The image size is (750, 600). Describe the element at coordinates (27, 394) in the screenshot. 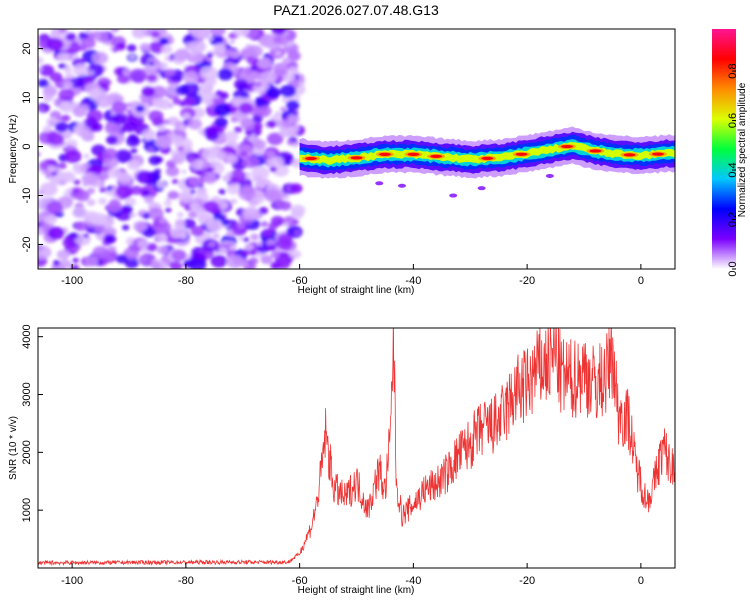

I see `y-tick-label: 3000` at that location.